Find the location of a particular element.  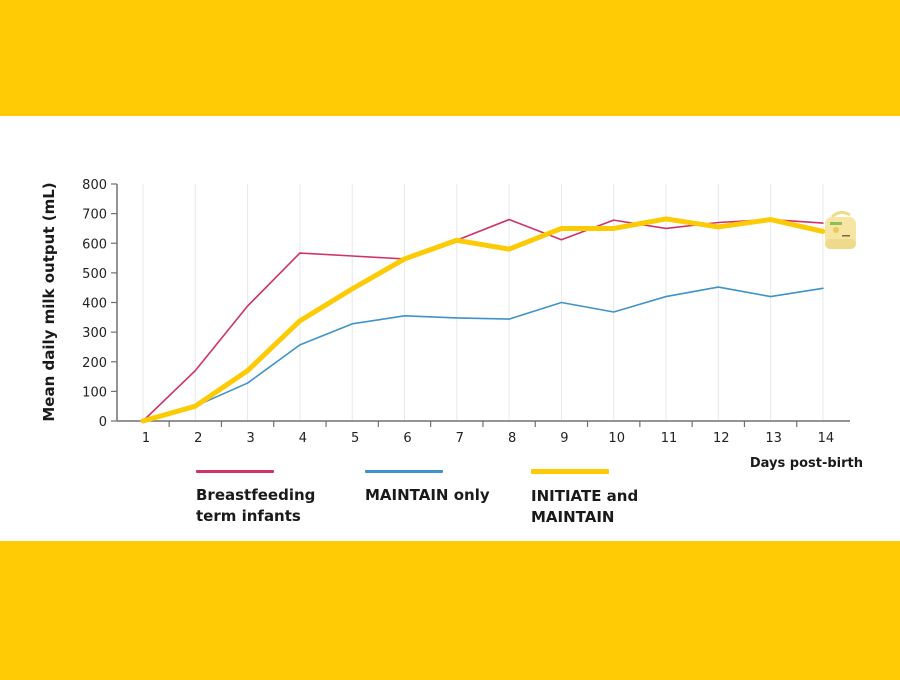

y-tick-label-100: 100 is located at coordinates (94, 392).